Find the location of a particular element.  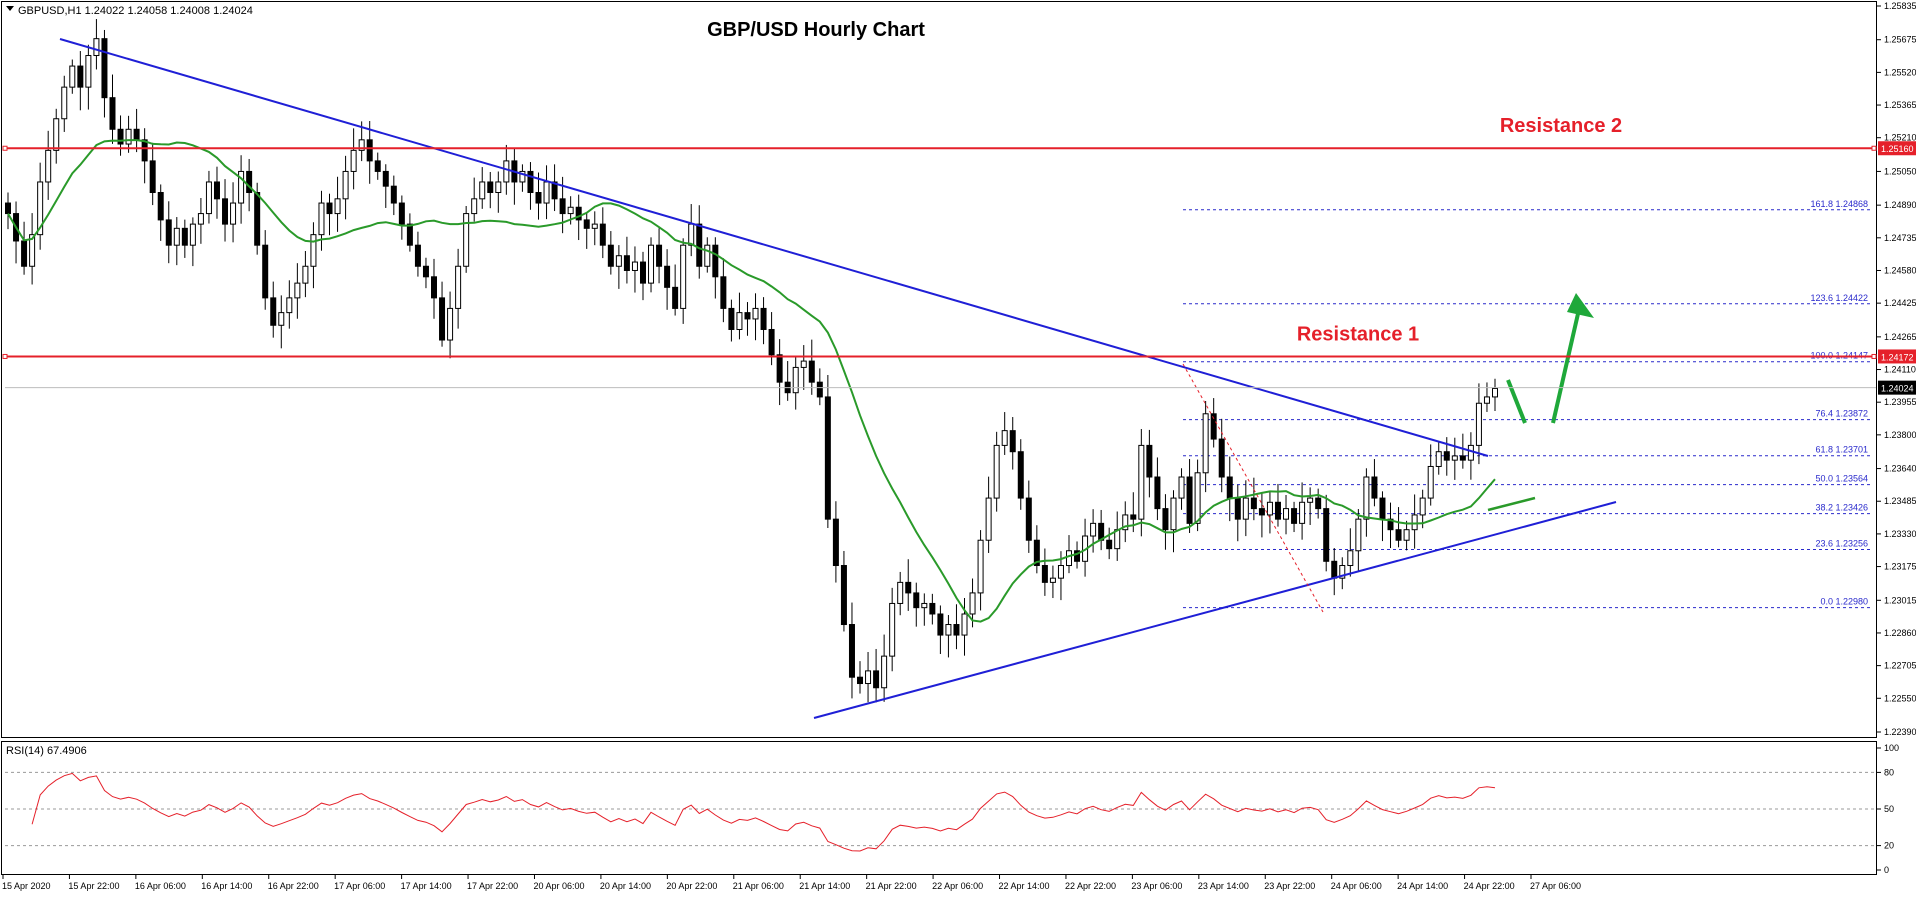

price-tick-label: 1.23640 is located at coordinates (1900, 469).